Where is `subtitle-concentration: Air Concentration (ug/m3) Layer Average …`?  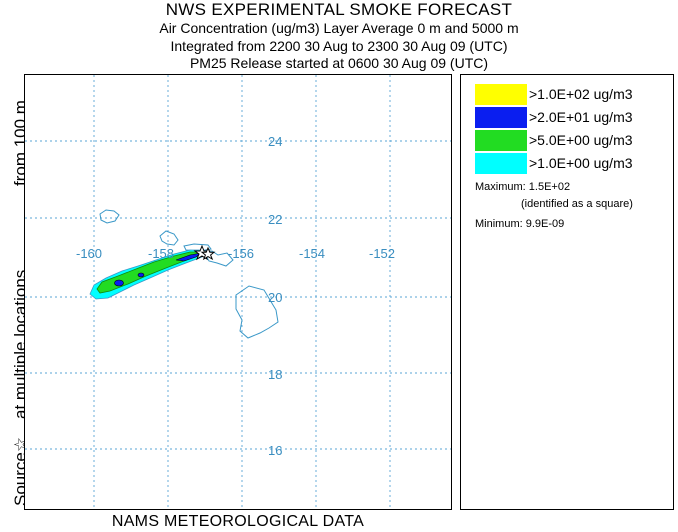 subtitle-concentration: Air Concentration (ug/m3) Layer Average … is located at coordinates (339, 28).